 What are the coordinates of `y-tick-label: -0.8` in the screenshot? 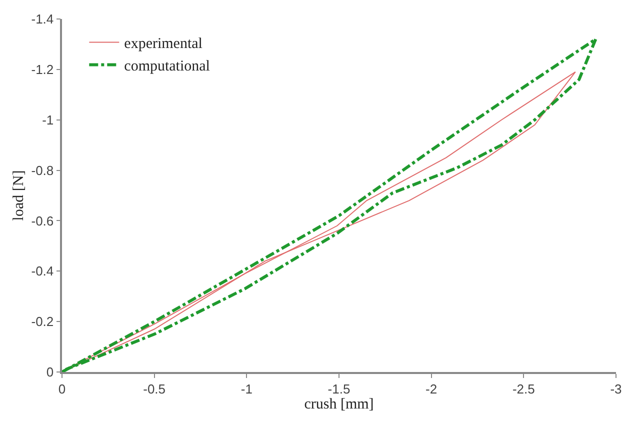 It's located at (42, 170).